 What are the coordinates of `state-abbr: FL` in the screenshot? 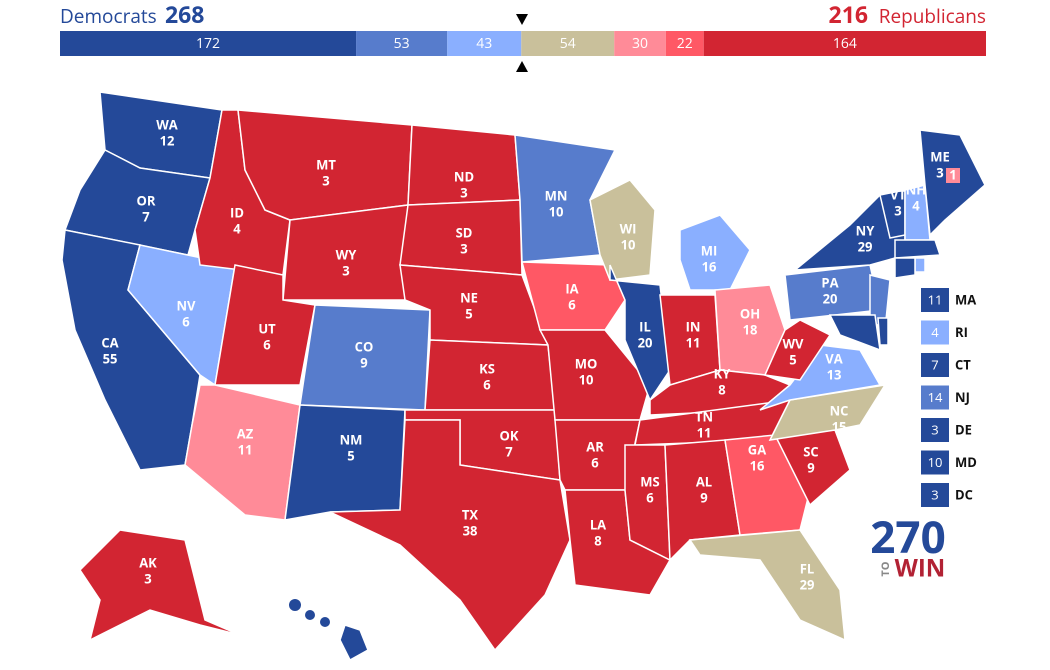 It's located at (807, 568).